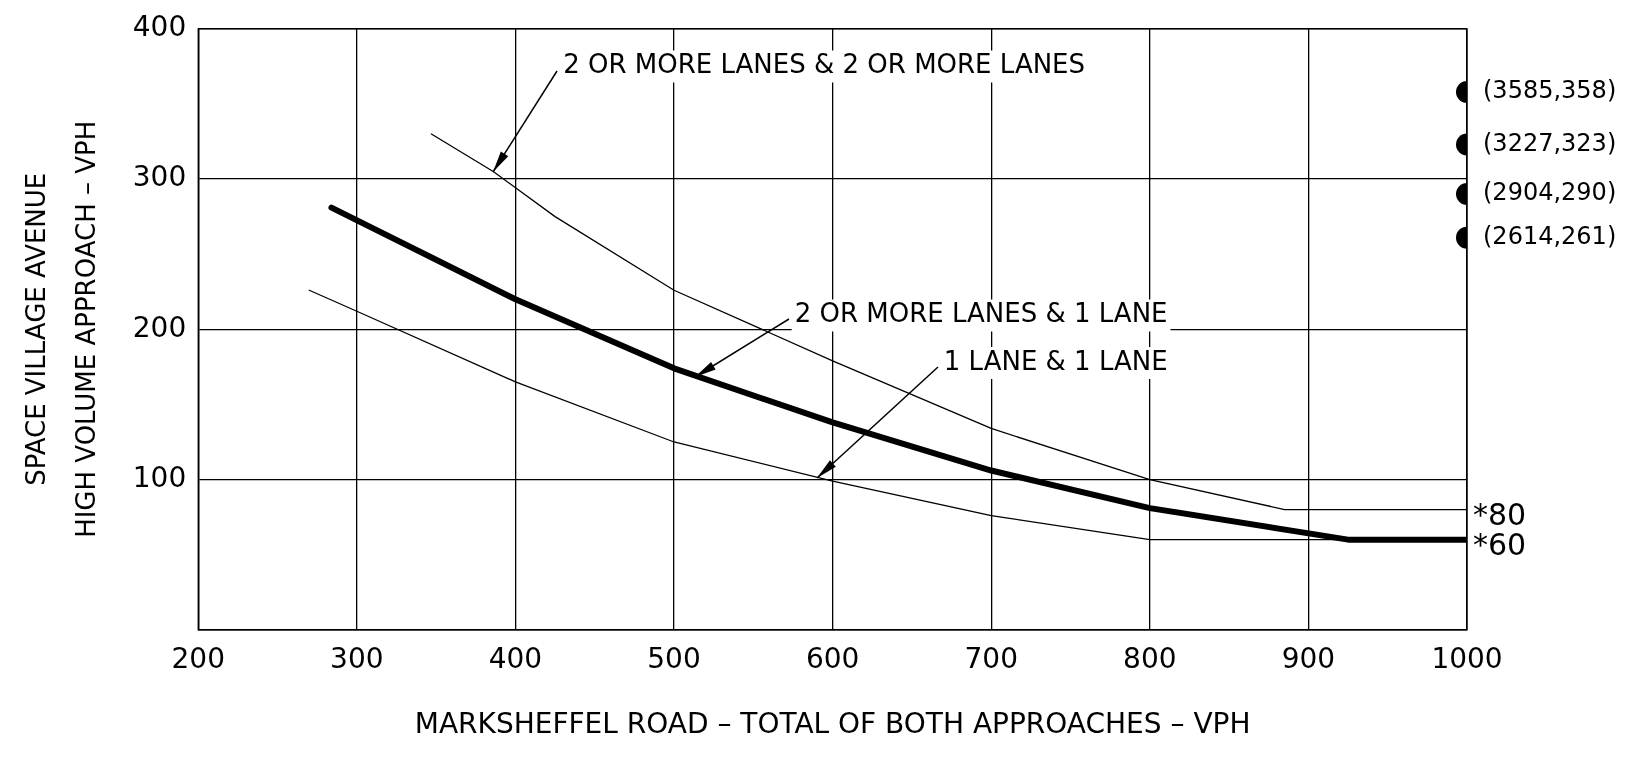 This screenshot has height=757, width=1652. Describe the element at coordinates (832, 658) in the screenshot. I see `x-tick-label: 600` at that location.